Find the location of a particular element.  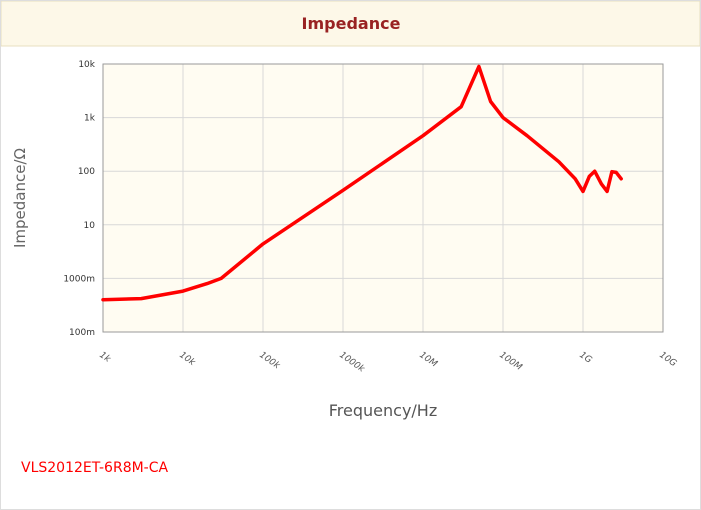

x-axis-label: Frequency/Hz is located at coordinates (383, 410).